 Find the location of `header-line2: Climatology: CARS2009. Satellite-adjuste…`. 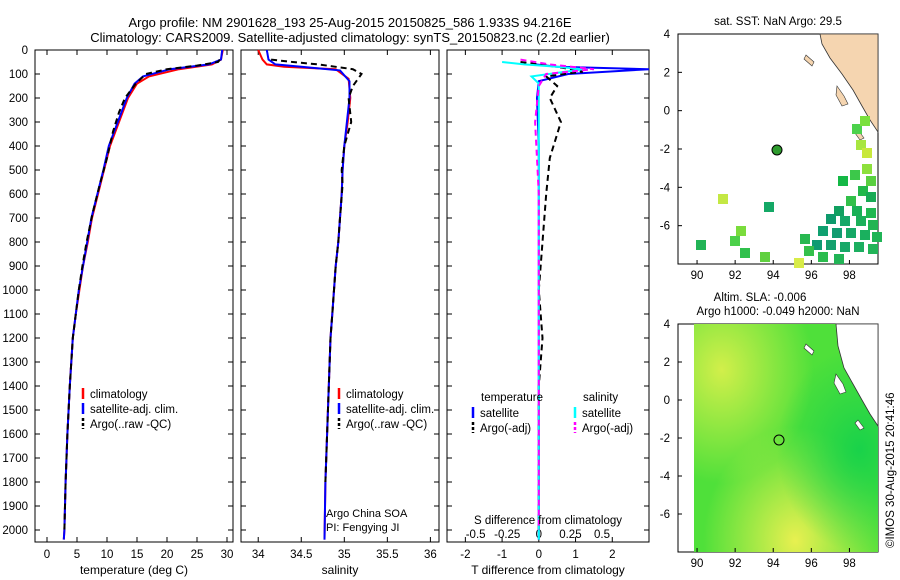

header-line2: Climatology: CARS2009. Satellite-adjuste… is located at coordinates (350, 37).